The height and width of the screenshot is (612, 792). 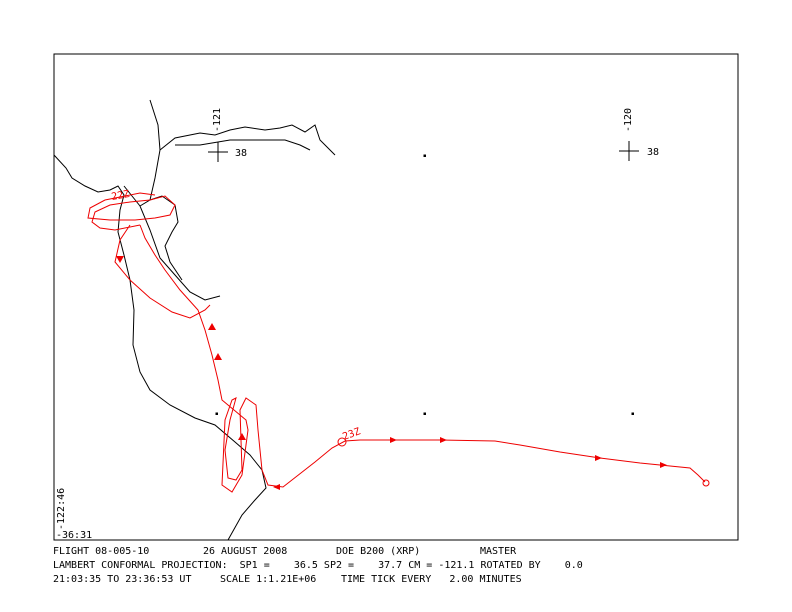 I want to click on footer-text: FLIGHT 08-005-10, so click(x=101, y=551).